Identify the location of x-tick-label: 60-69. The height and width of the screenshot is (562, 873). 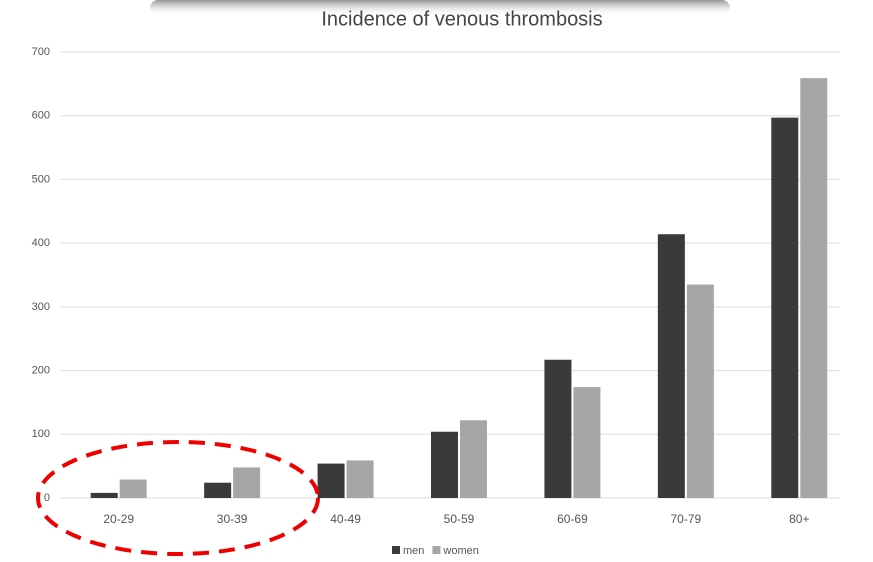
(572, 519).